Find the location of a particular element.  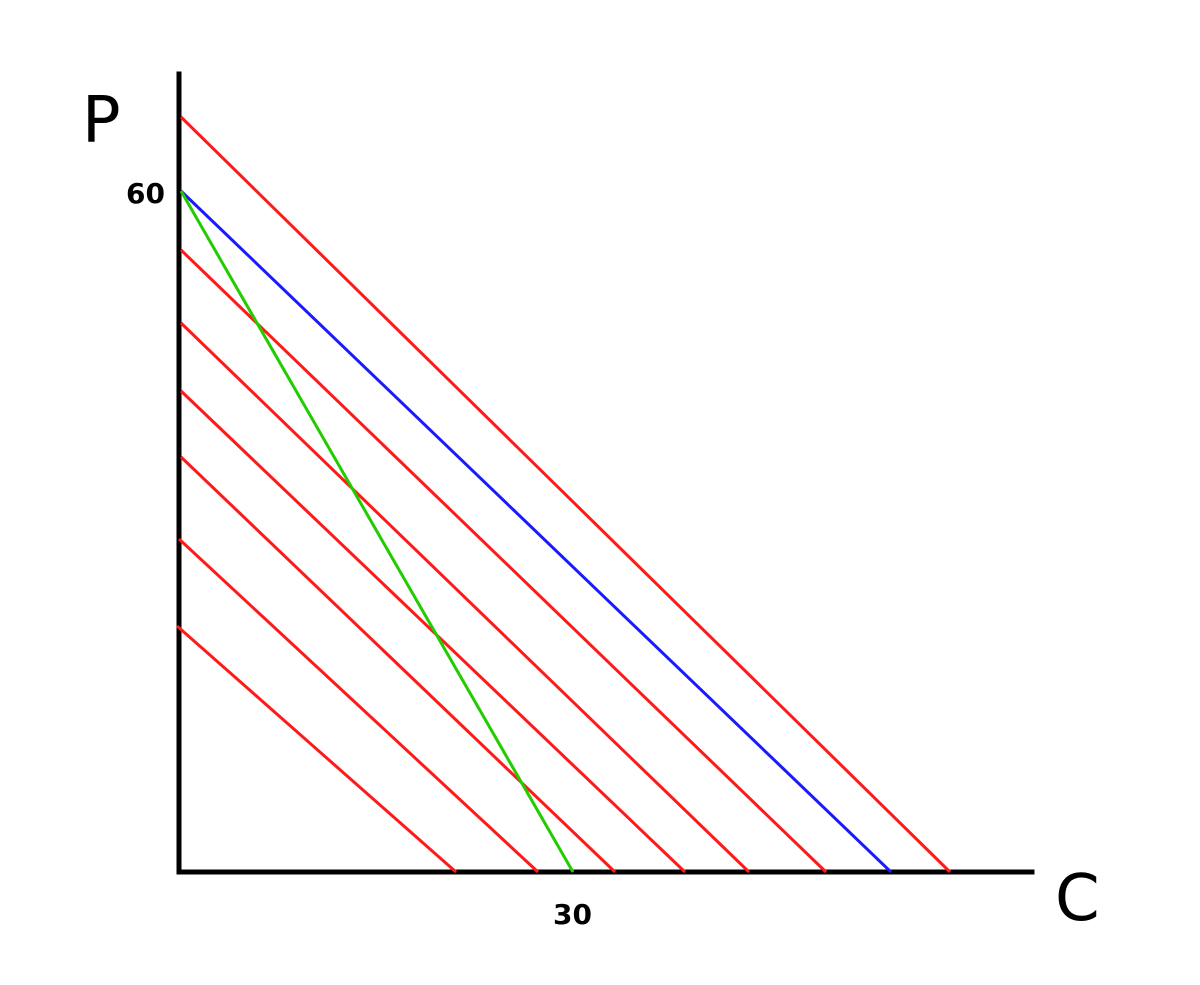

x-axis-label: C is located at coordinates (1077, 899).